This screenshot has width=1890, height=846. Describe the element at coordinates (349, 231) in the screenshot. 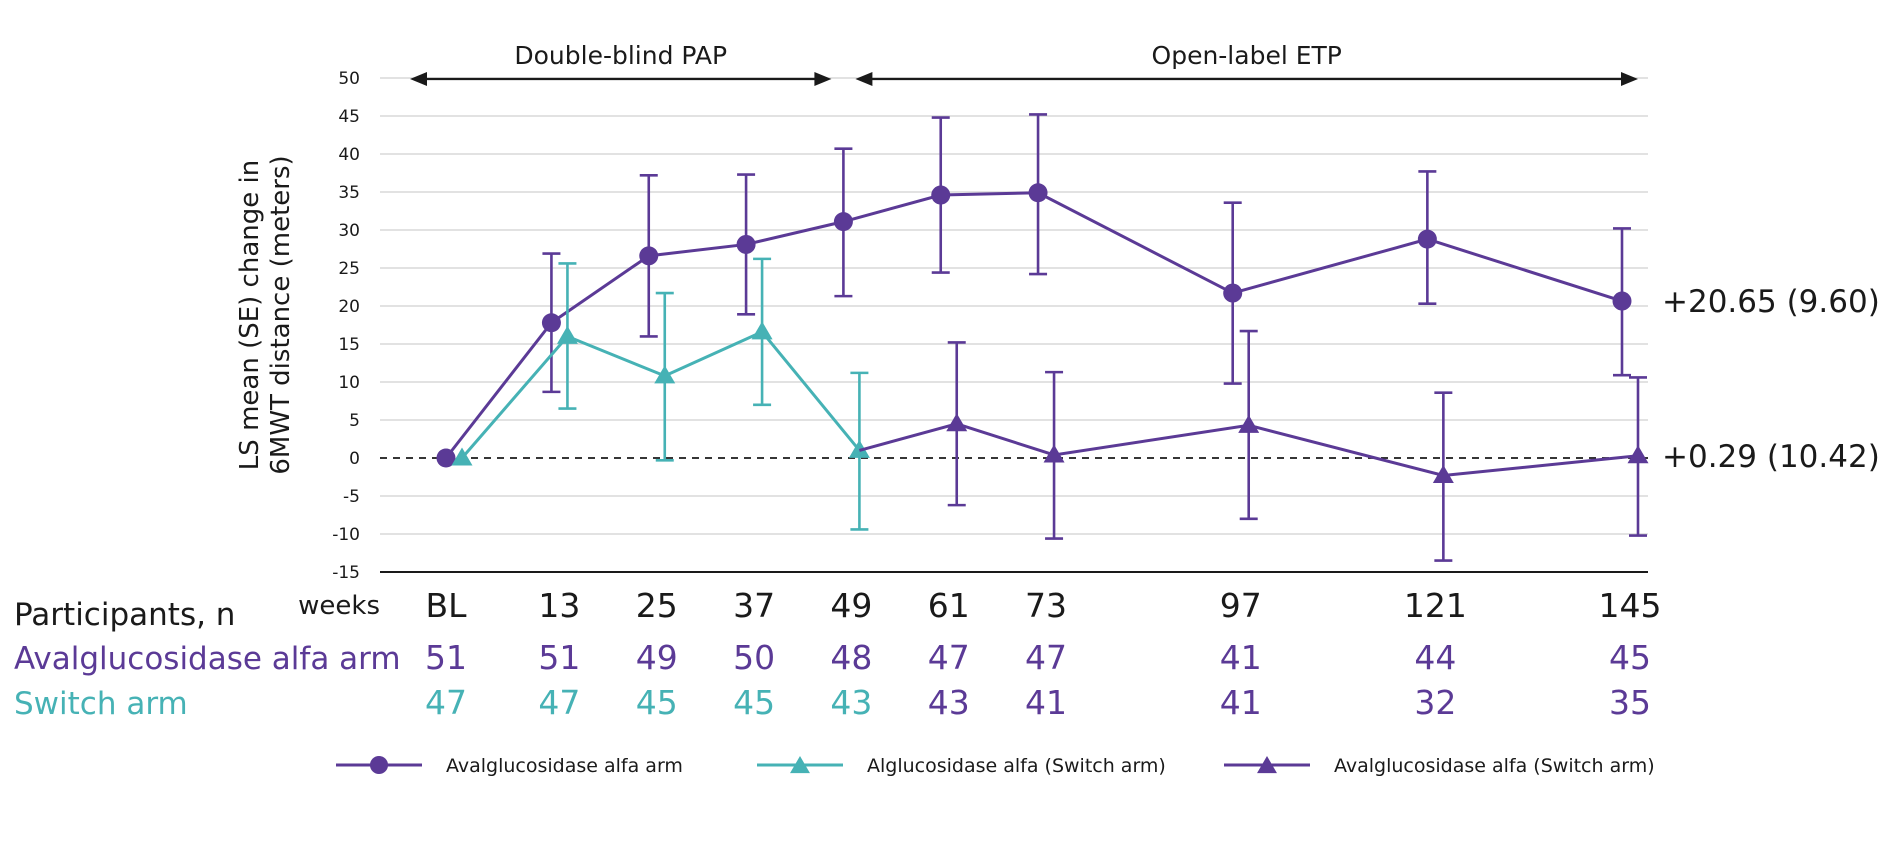

I see `y-tick-label: 30` at that location.